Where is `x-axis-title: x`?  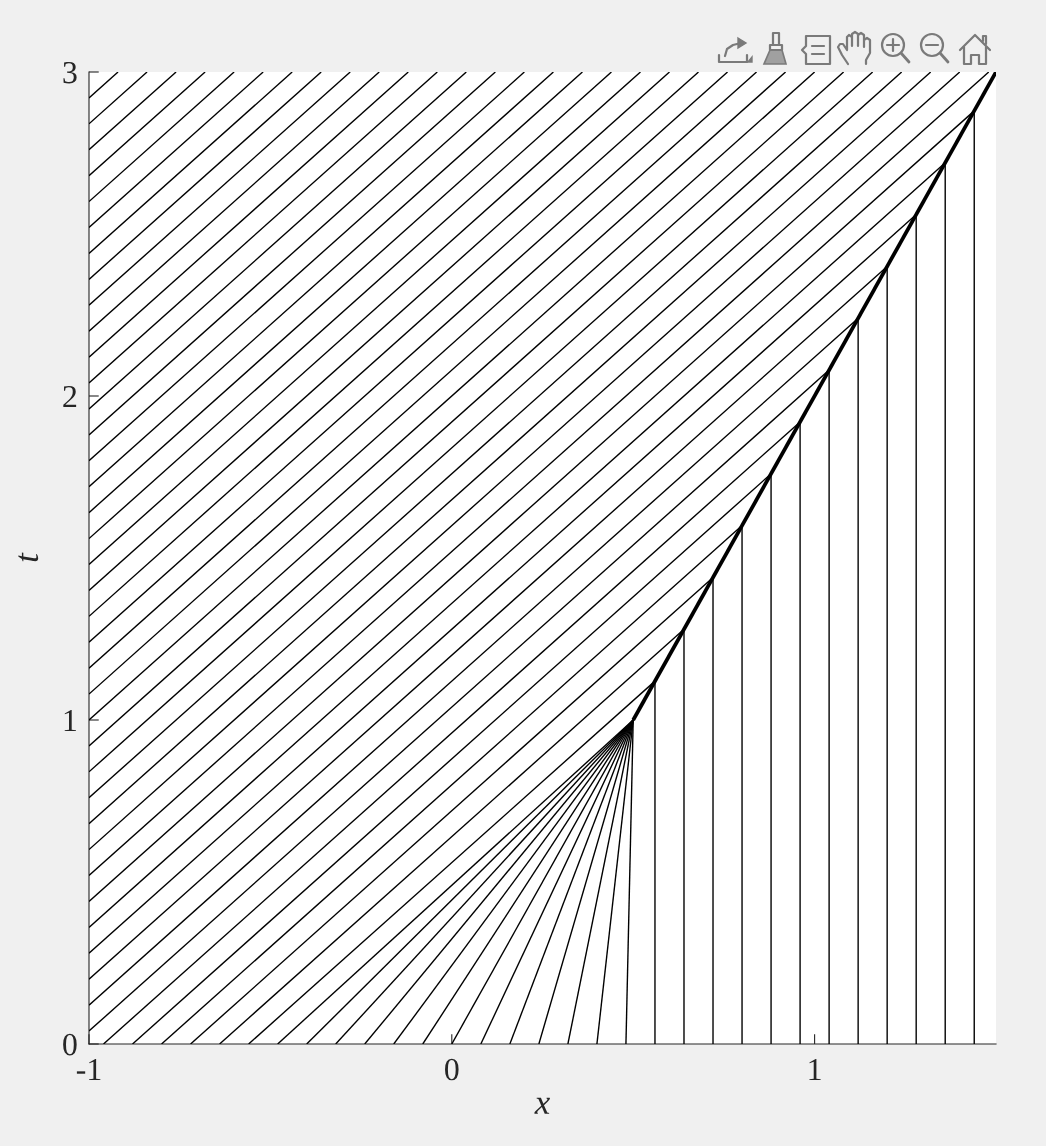 x-axis-title: x is located at coordinates (542, 1105).